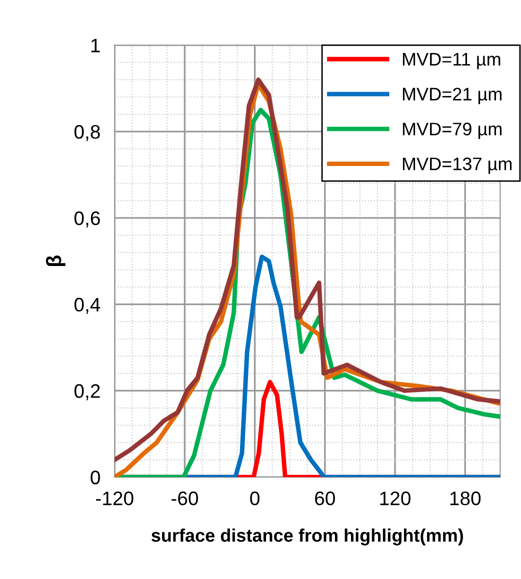 This screenshot has height=579, width=521. I want to click on x-tick-label: 60, so click(325, 499).